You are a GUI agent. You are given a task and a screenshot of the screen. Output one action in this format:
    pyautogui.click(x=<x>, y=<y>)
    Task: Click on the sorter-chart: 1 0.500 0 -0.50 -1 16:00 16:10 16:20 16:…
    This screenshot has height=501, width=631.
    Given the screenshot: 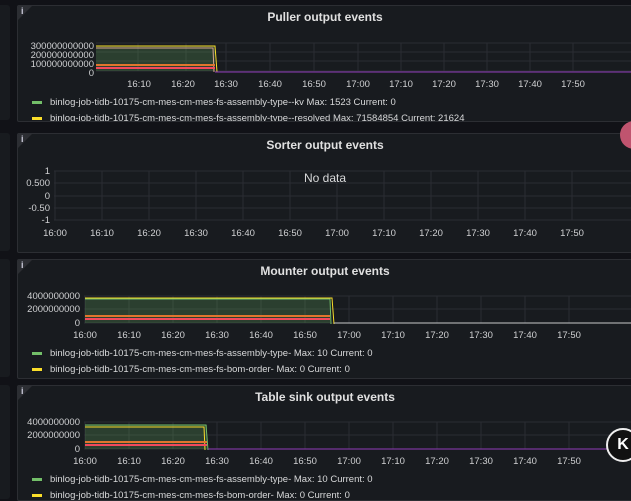 What is the action you would take?
    pyautogui.click(x=328, y=202)
    